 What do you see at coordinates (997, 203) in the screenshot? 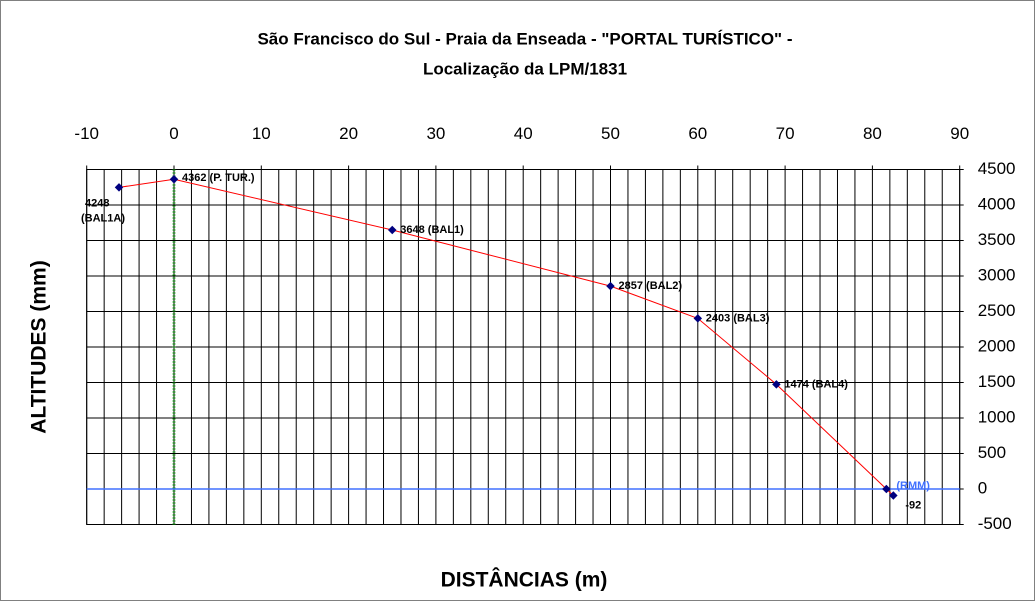
I see `y-tick-label: 4000` at bounding box center [997, 203].